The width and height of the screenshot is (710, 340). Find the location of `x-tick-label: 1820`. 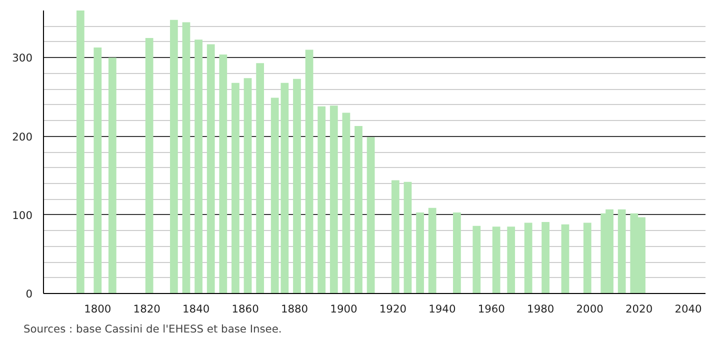

x-tick-label: 1820 is located at coordinates (147, 309).